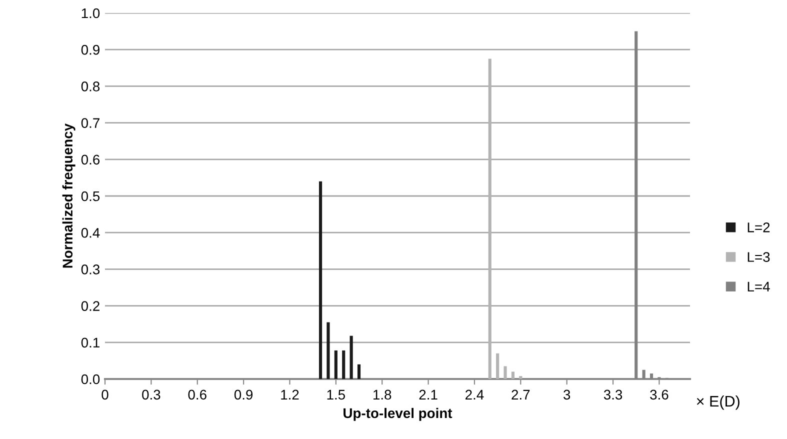 The height and width of the screenshot is (439, 787). I want to click on y-tick-label: 1.0, so click(91, 13).